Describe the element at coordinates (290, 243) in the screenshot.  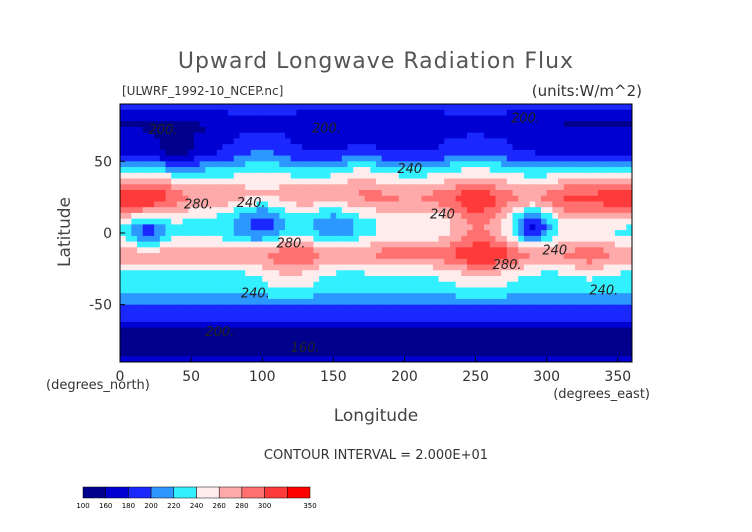
I see `contour-label: 280.` at that location.